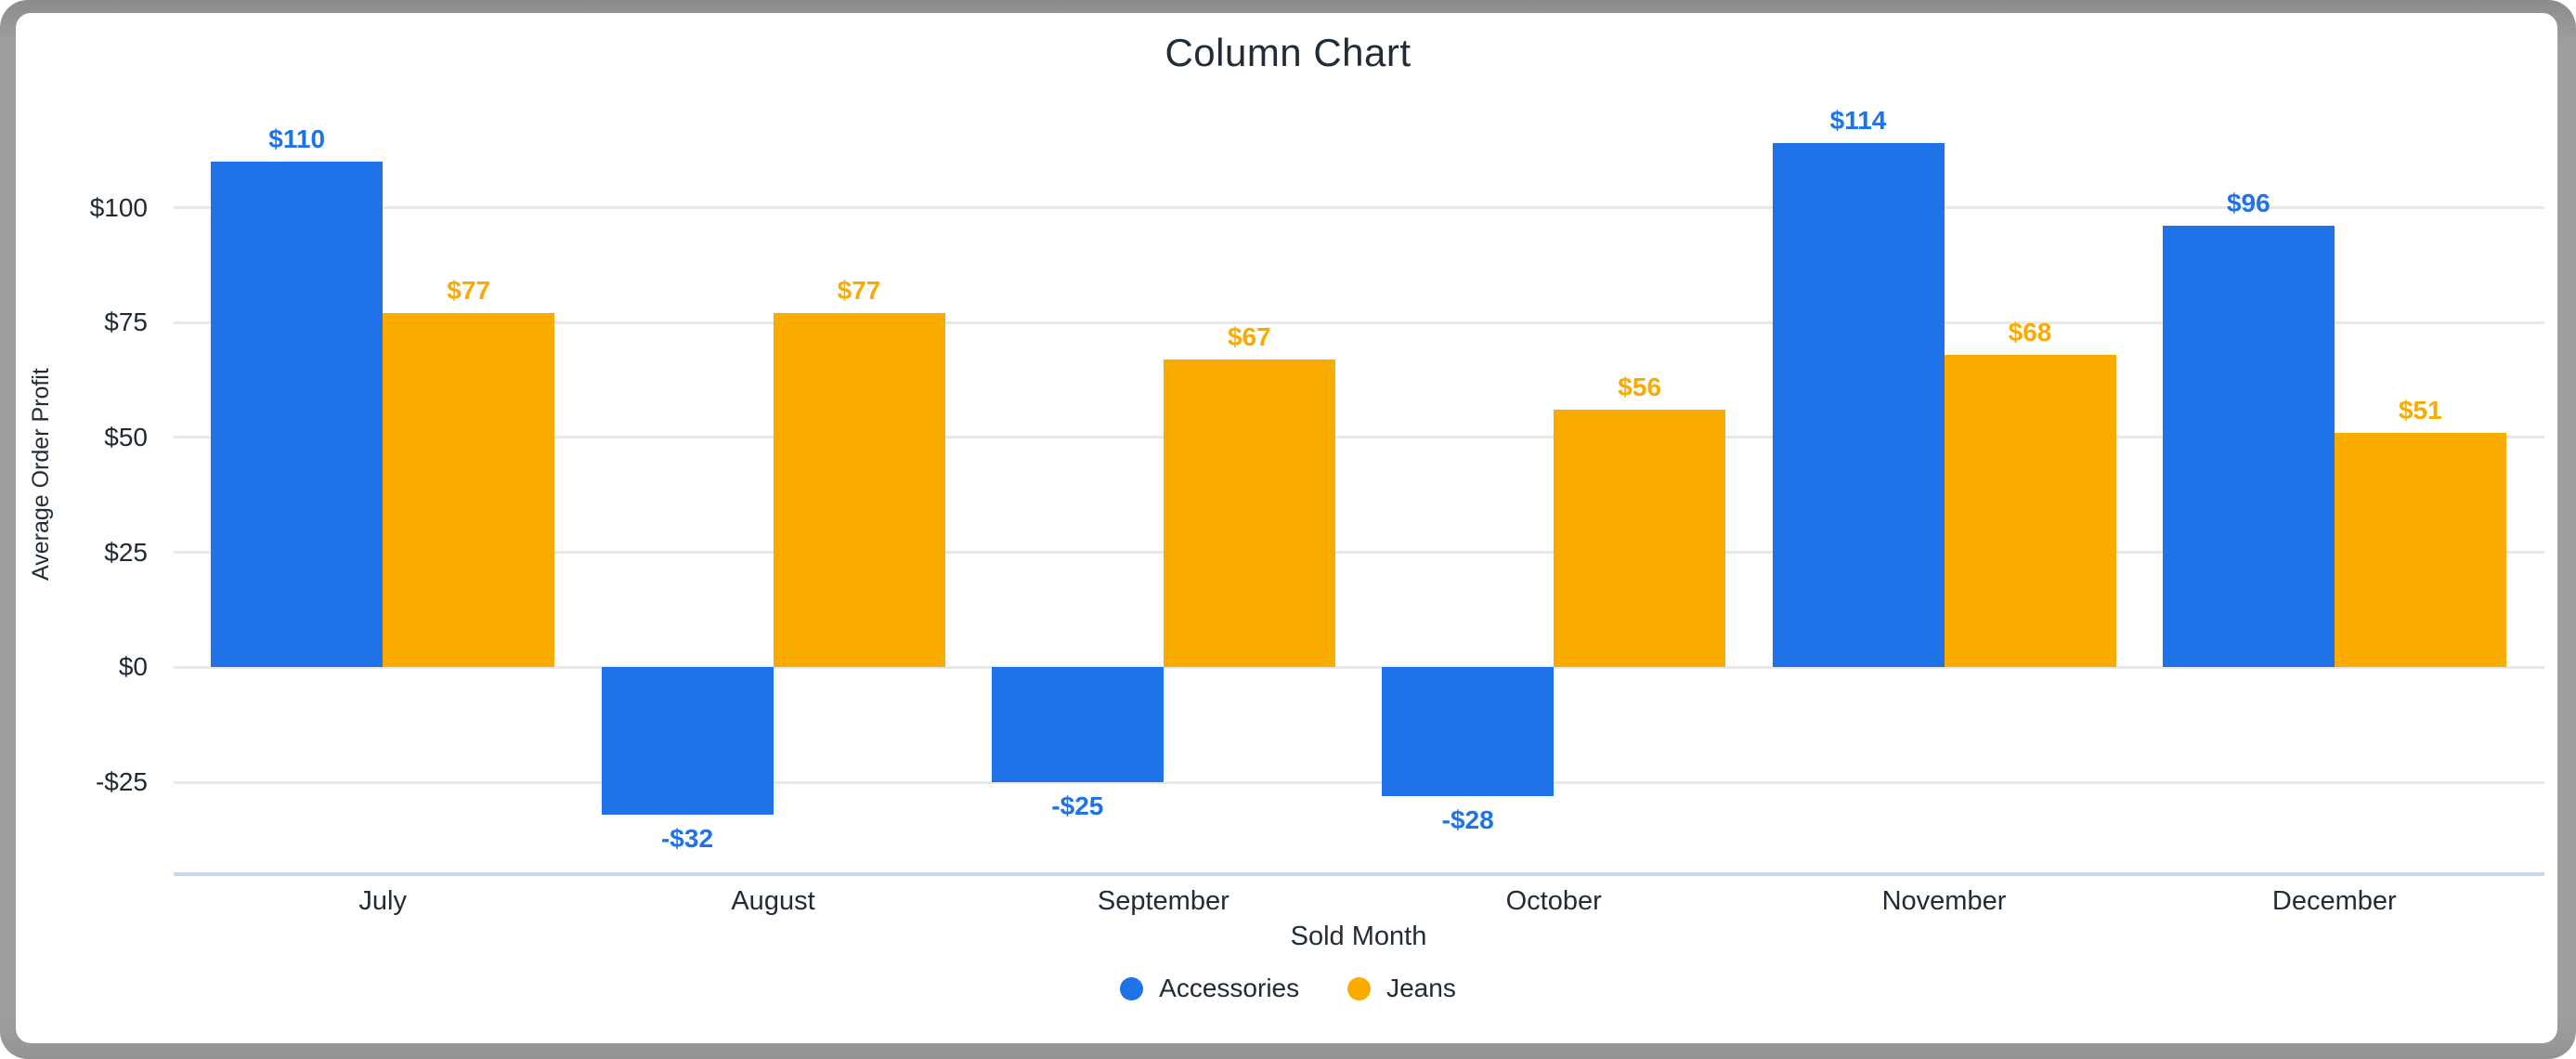 The width and height of the screenshot is (2576, 1059). What do you see at coordinates (687, 838) in the screenshot?
I see `bar-label-accessories-august: -$32` at bounding box center [687, 838].